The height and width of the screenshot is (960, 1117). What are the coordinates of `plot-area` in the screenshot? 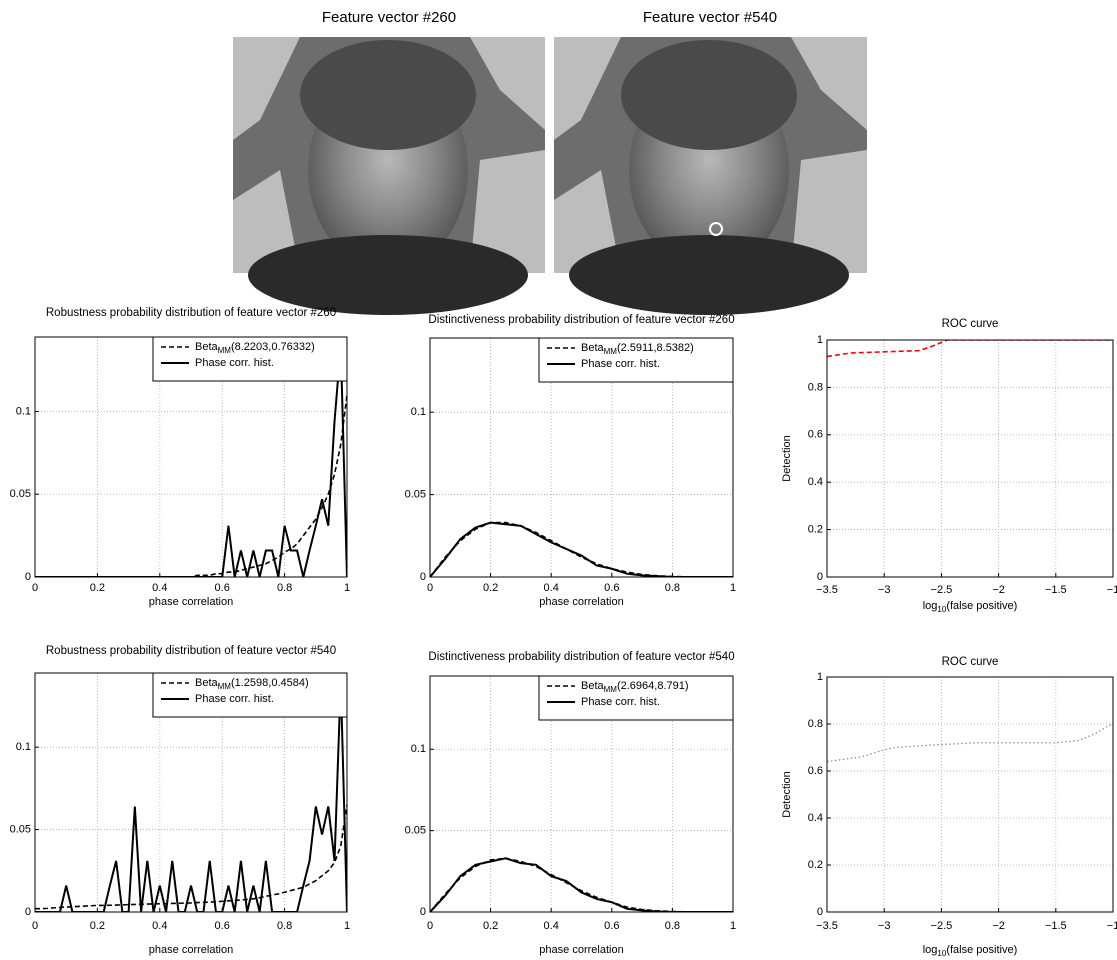 It's located at (970, 458).